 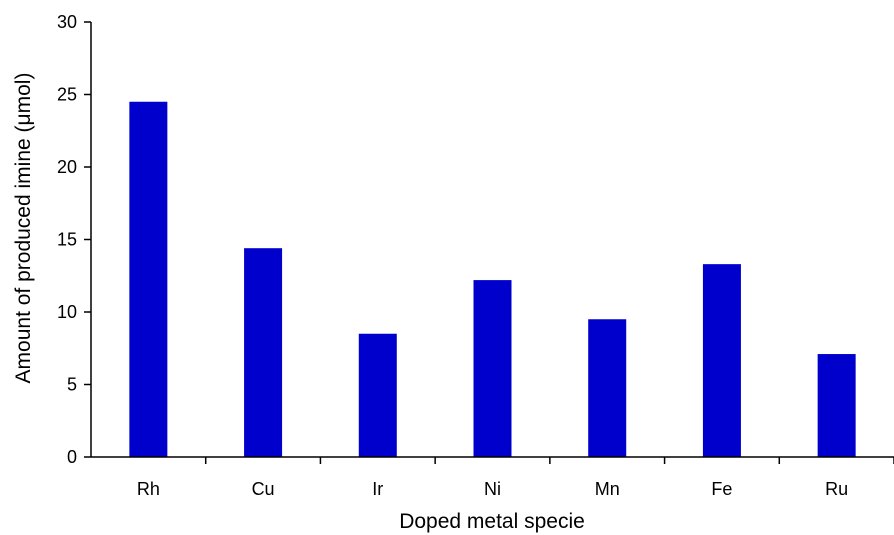 I want to click on y-tick-label: 5, so click(x=72, y=385).